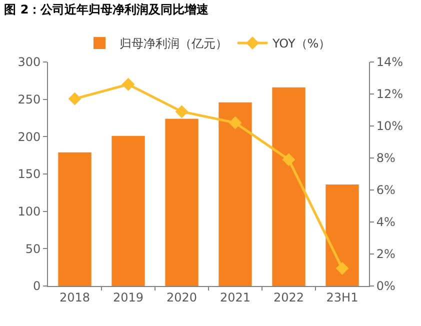 The height and width of the screenshot is (326, 421). What do you see at coordinates (342, 297) in the screenshot?
I see `x-tick-label: 23H1` at bounding box center [342, 297].